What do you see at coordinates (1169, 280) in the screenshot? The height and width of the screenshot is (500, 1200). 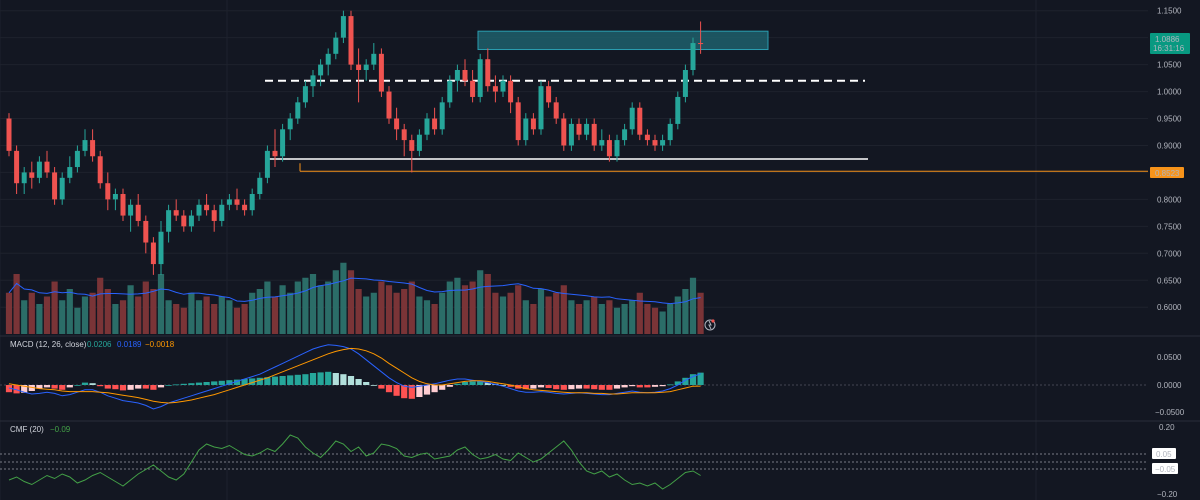 I see `price-tick-label: 0.6500` at bounding box center [1169, 280].